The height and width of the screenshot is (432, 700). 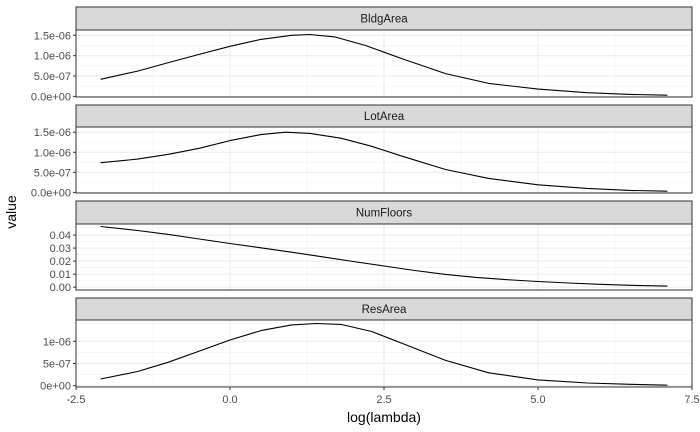 I want to click on x-axis-title: log(lambda), so click(x=384, y=417).